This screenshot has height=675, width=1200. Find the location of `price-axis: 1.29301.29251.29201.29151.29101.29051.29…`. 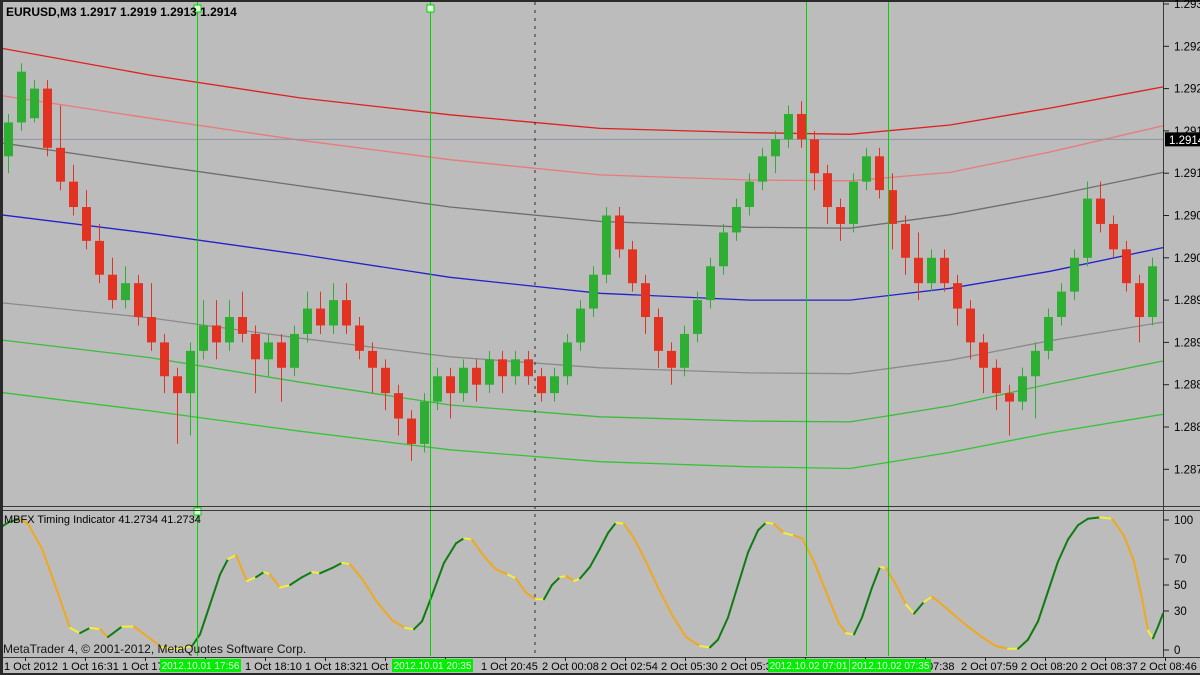

price-axis: 1.29301.29251.29201.29151.29101.29051.29… is located at coordinates (1181, 238).